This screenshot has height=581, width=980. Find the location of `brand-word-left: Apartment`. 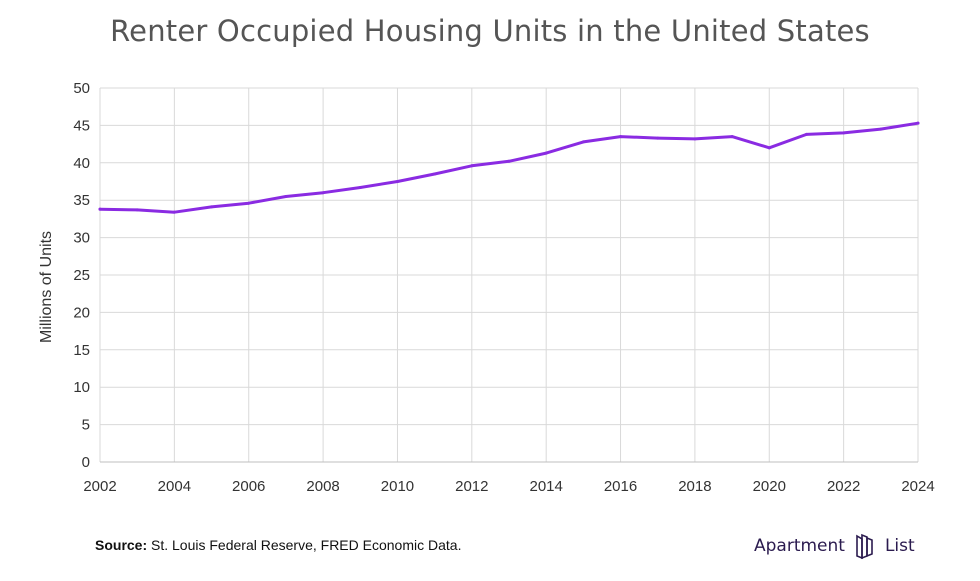

brand-word-left: Apartment is located at coordinates (799, 546).